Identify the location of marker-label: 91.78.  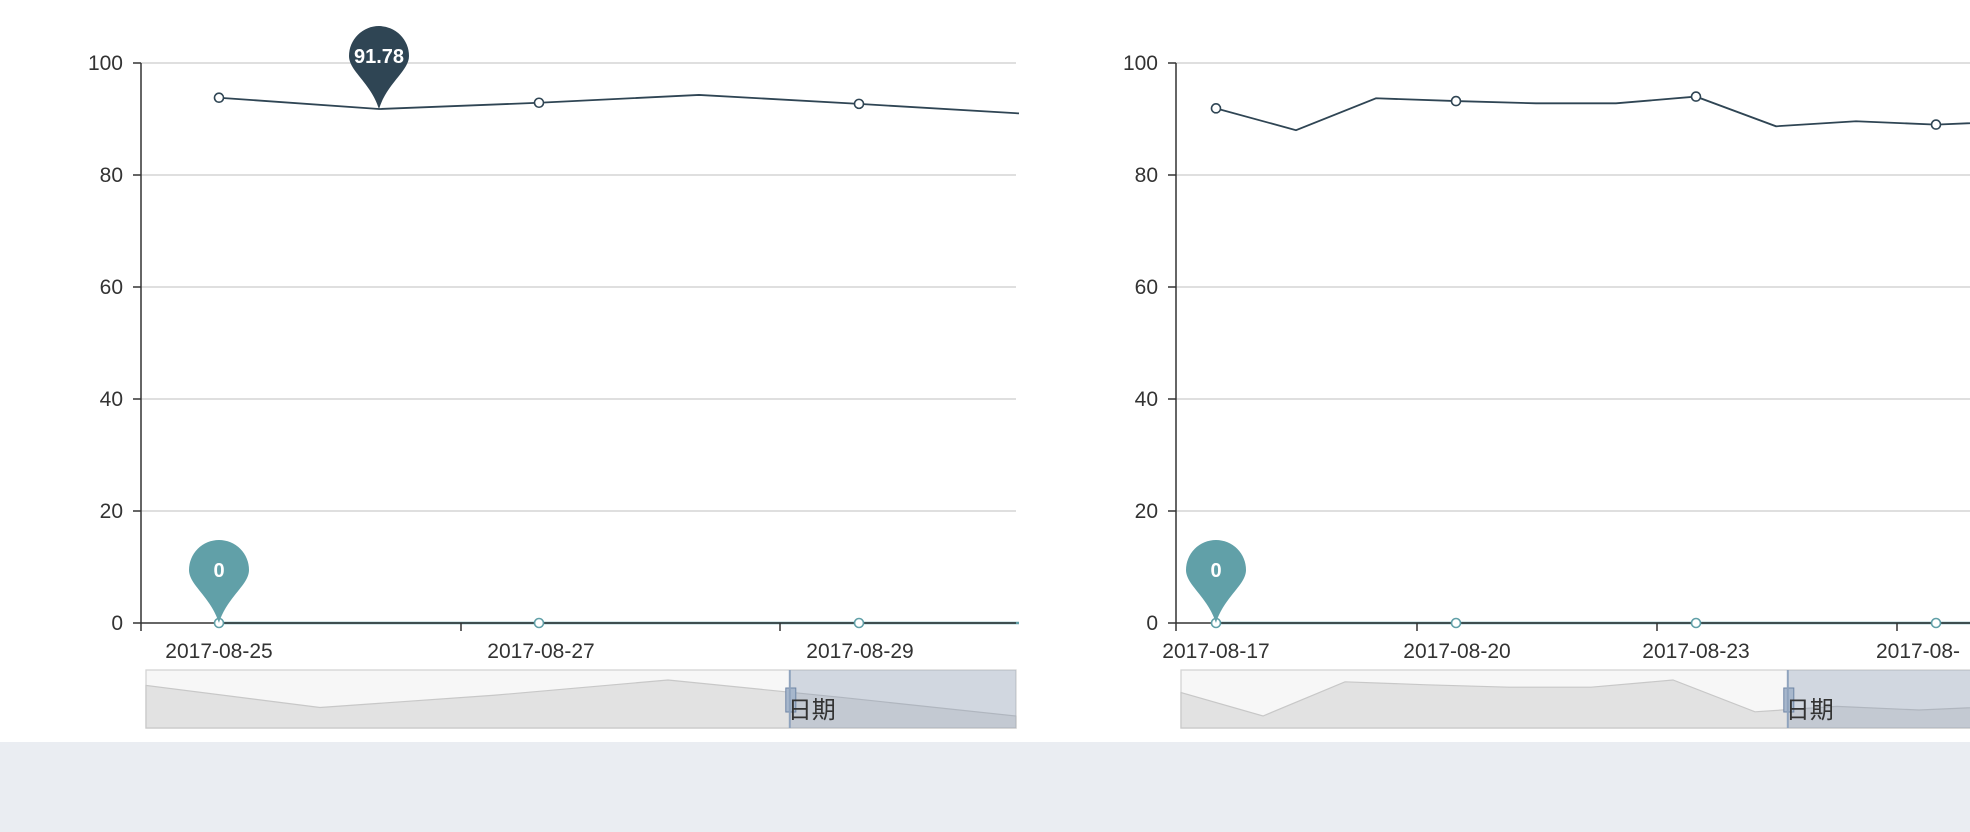
(379, 57).